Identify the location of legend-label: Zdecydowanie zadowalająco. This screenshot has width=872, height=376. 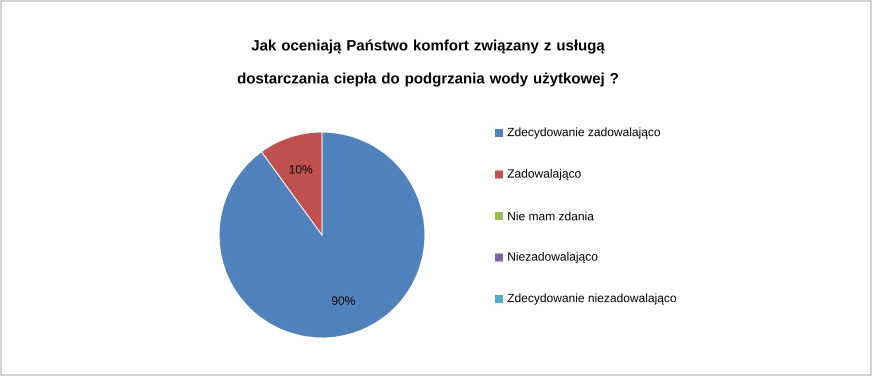
(584, 133).